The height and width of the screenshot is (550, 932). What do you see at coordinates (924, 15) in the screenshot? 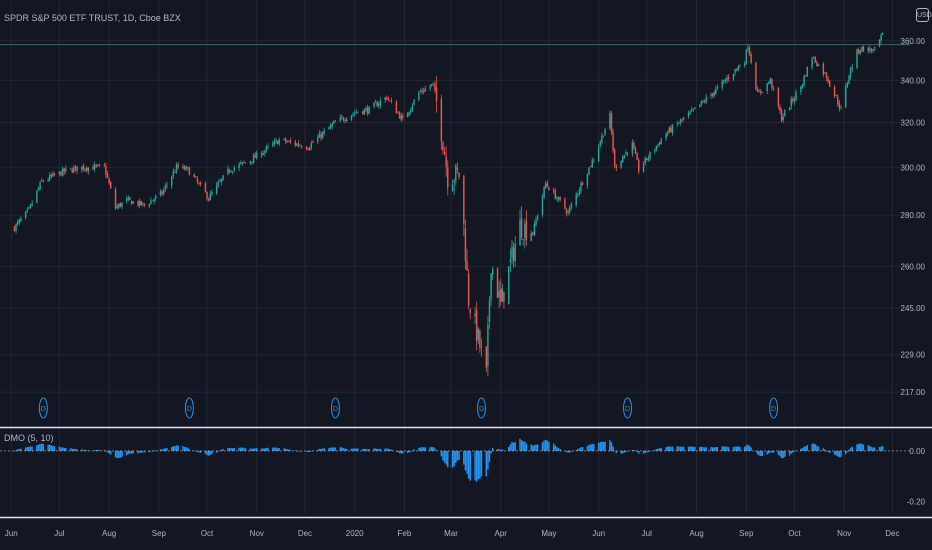
I see `currency-badge: USD` at bounding box center [924, 15].